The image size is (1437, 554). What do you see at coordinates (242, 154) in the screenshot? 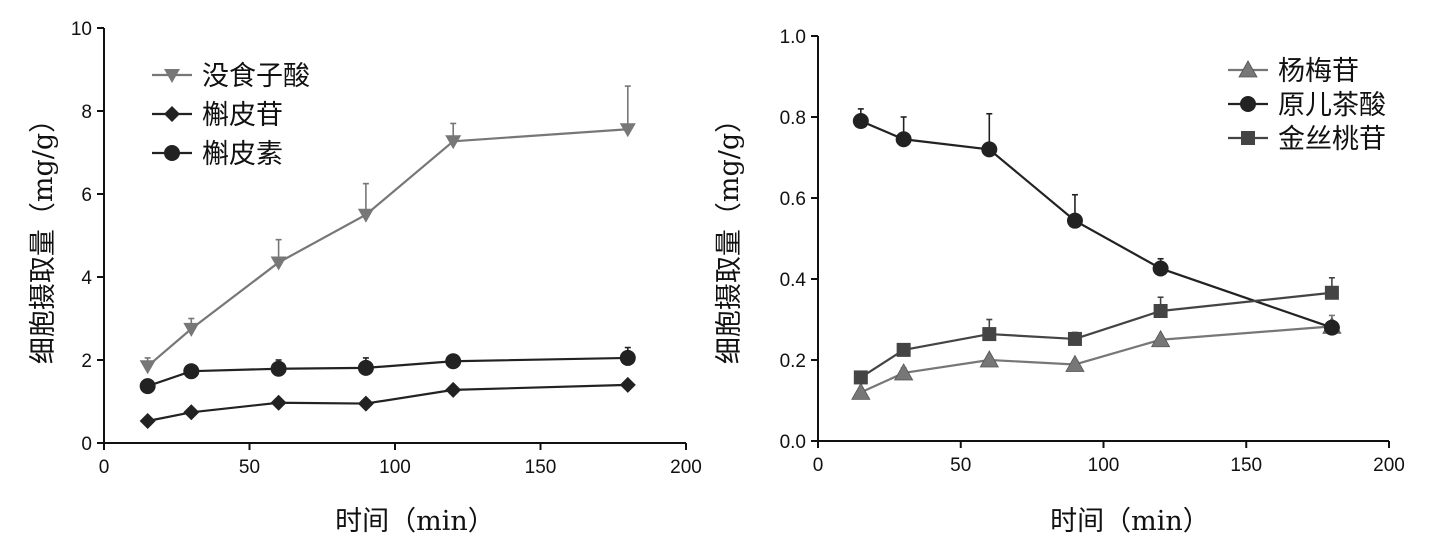
I see `legend-label: 槲皮素` at bounding box center [242, 154].